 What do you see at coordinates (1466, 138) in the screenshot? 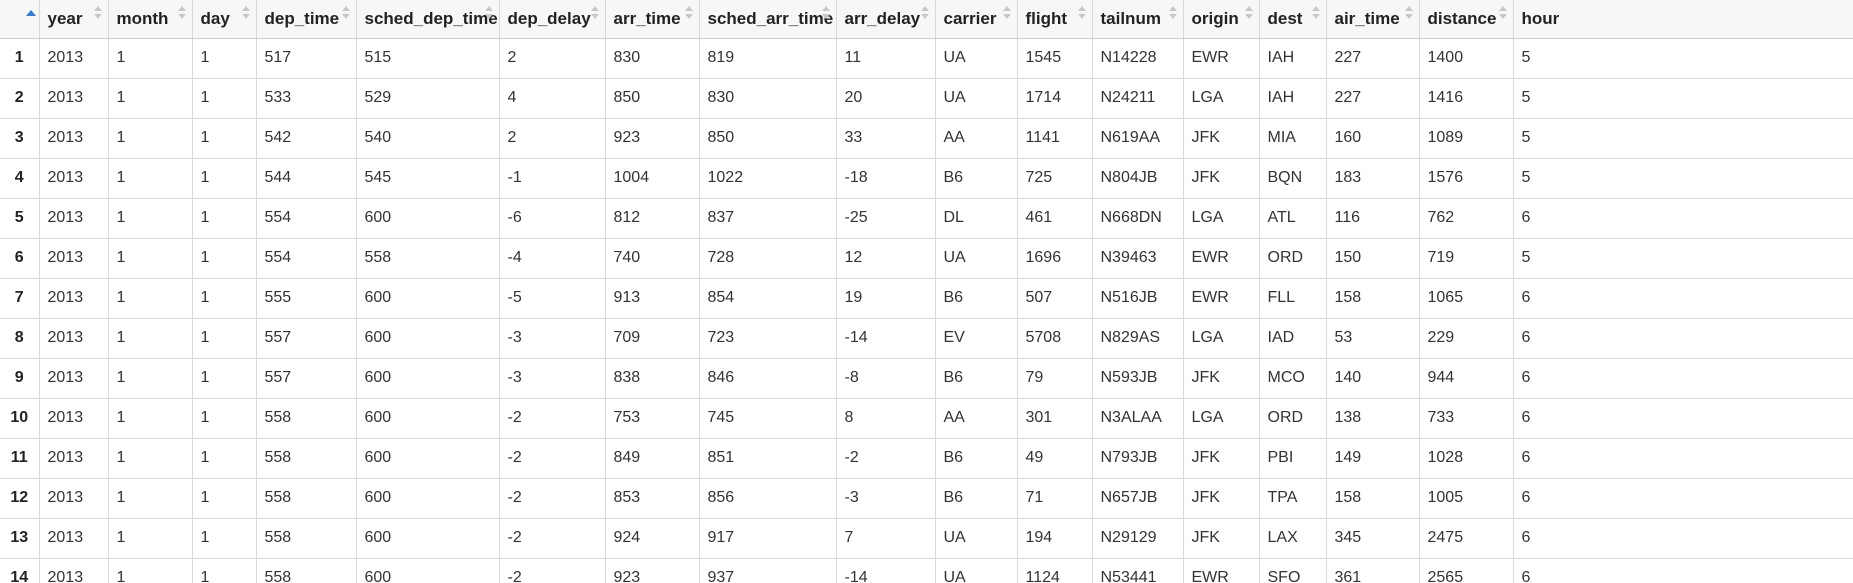
I see `table-cell: 1089` at bounding box center [1466, 138].